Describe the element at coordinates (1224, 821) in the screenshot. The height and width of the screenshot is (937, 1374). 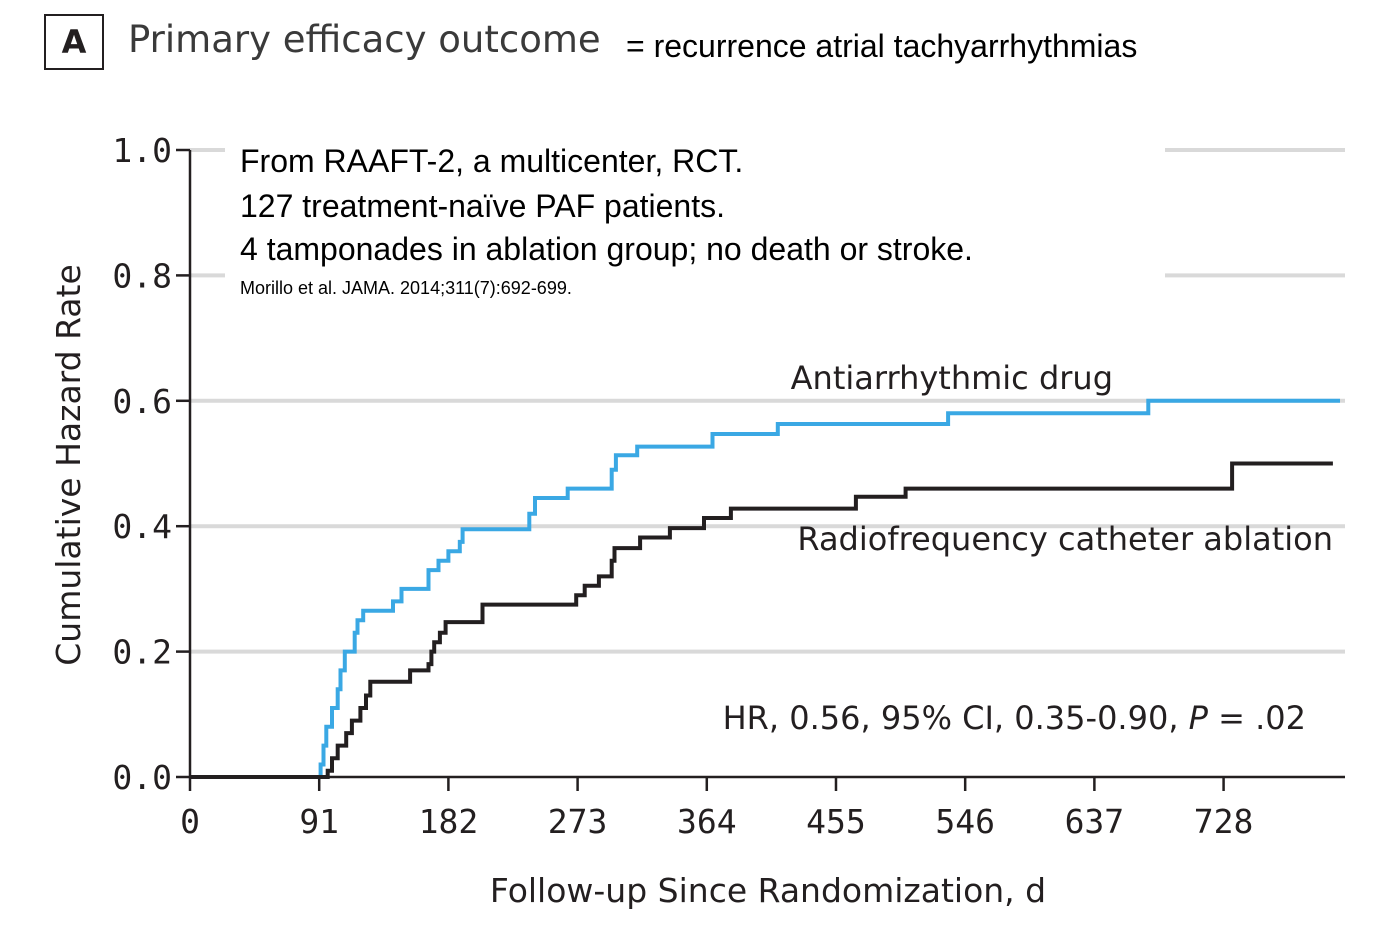
I see `x-tick-label: 728` at that location.